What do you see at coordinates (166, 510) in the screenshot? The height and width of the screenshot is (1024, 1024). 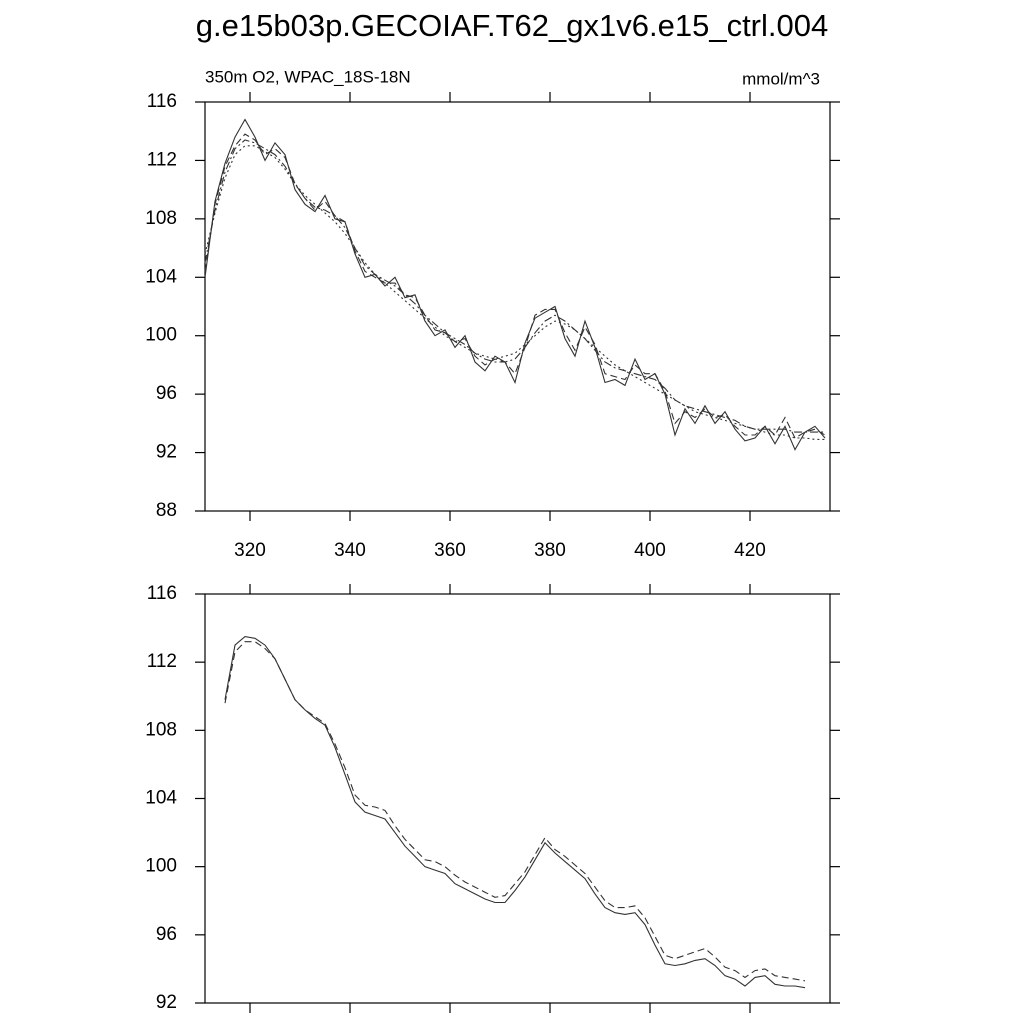 I see `y-tick-label: 88` at bounding box center [166, 510].